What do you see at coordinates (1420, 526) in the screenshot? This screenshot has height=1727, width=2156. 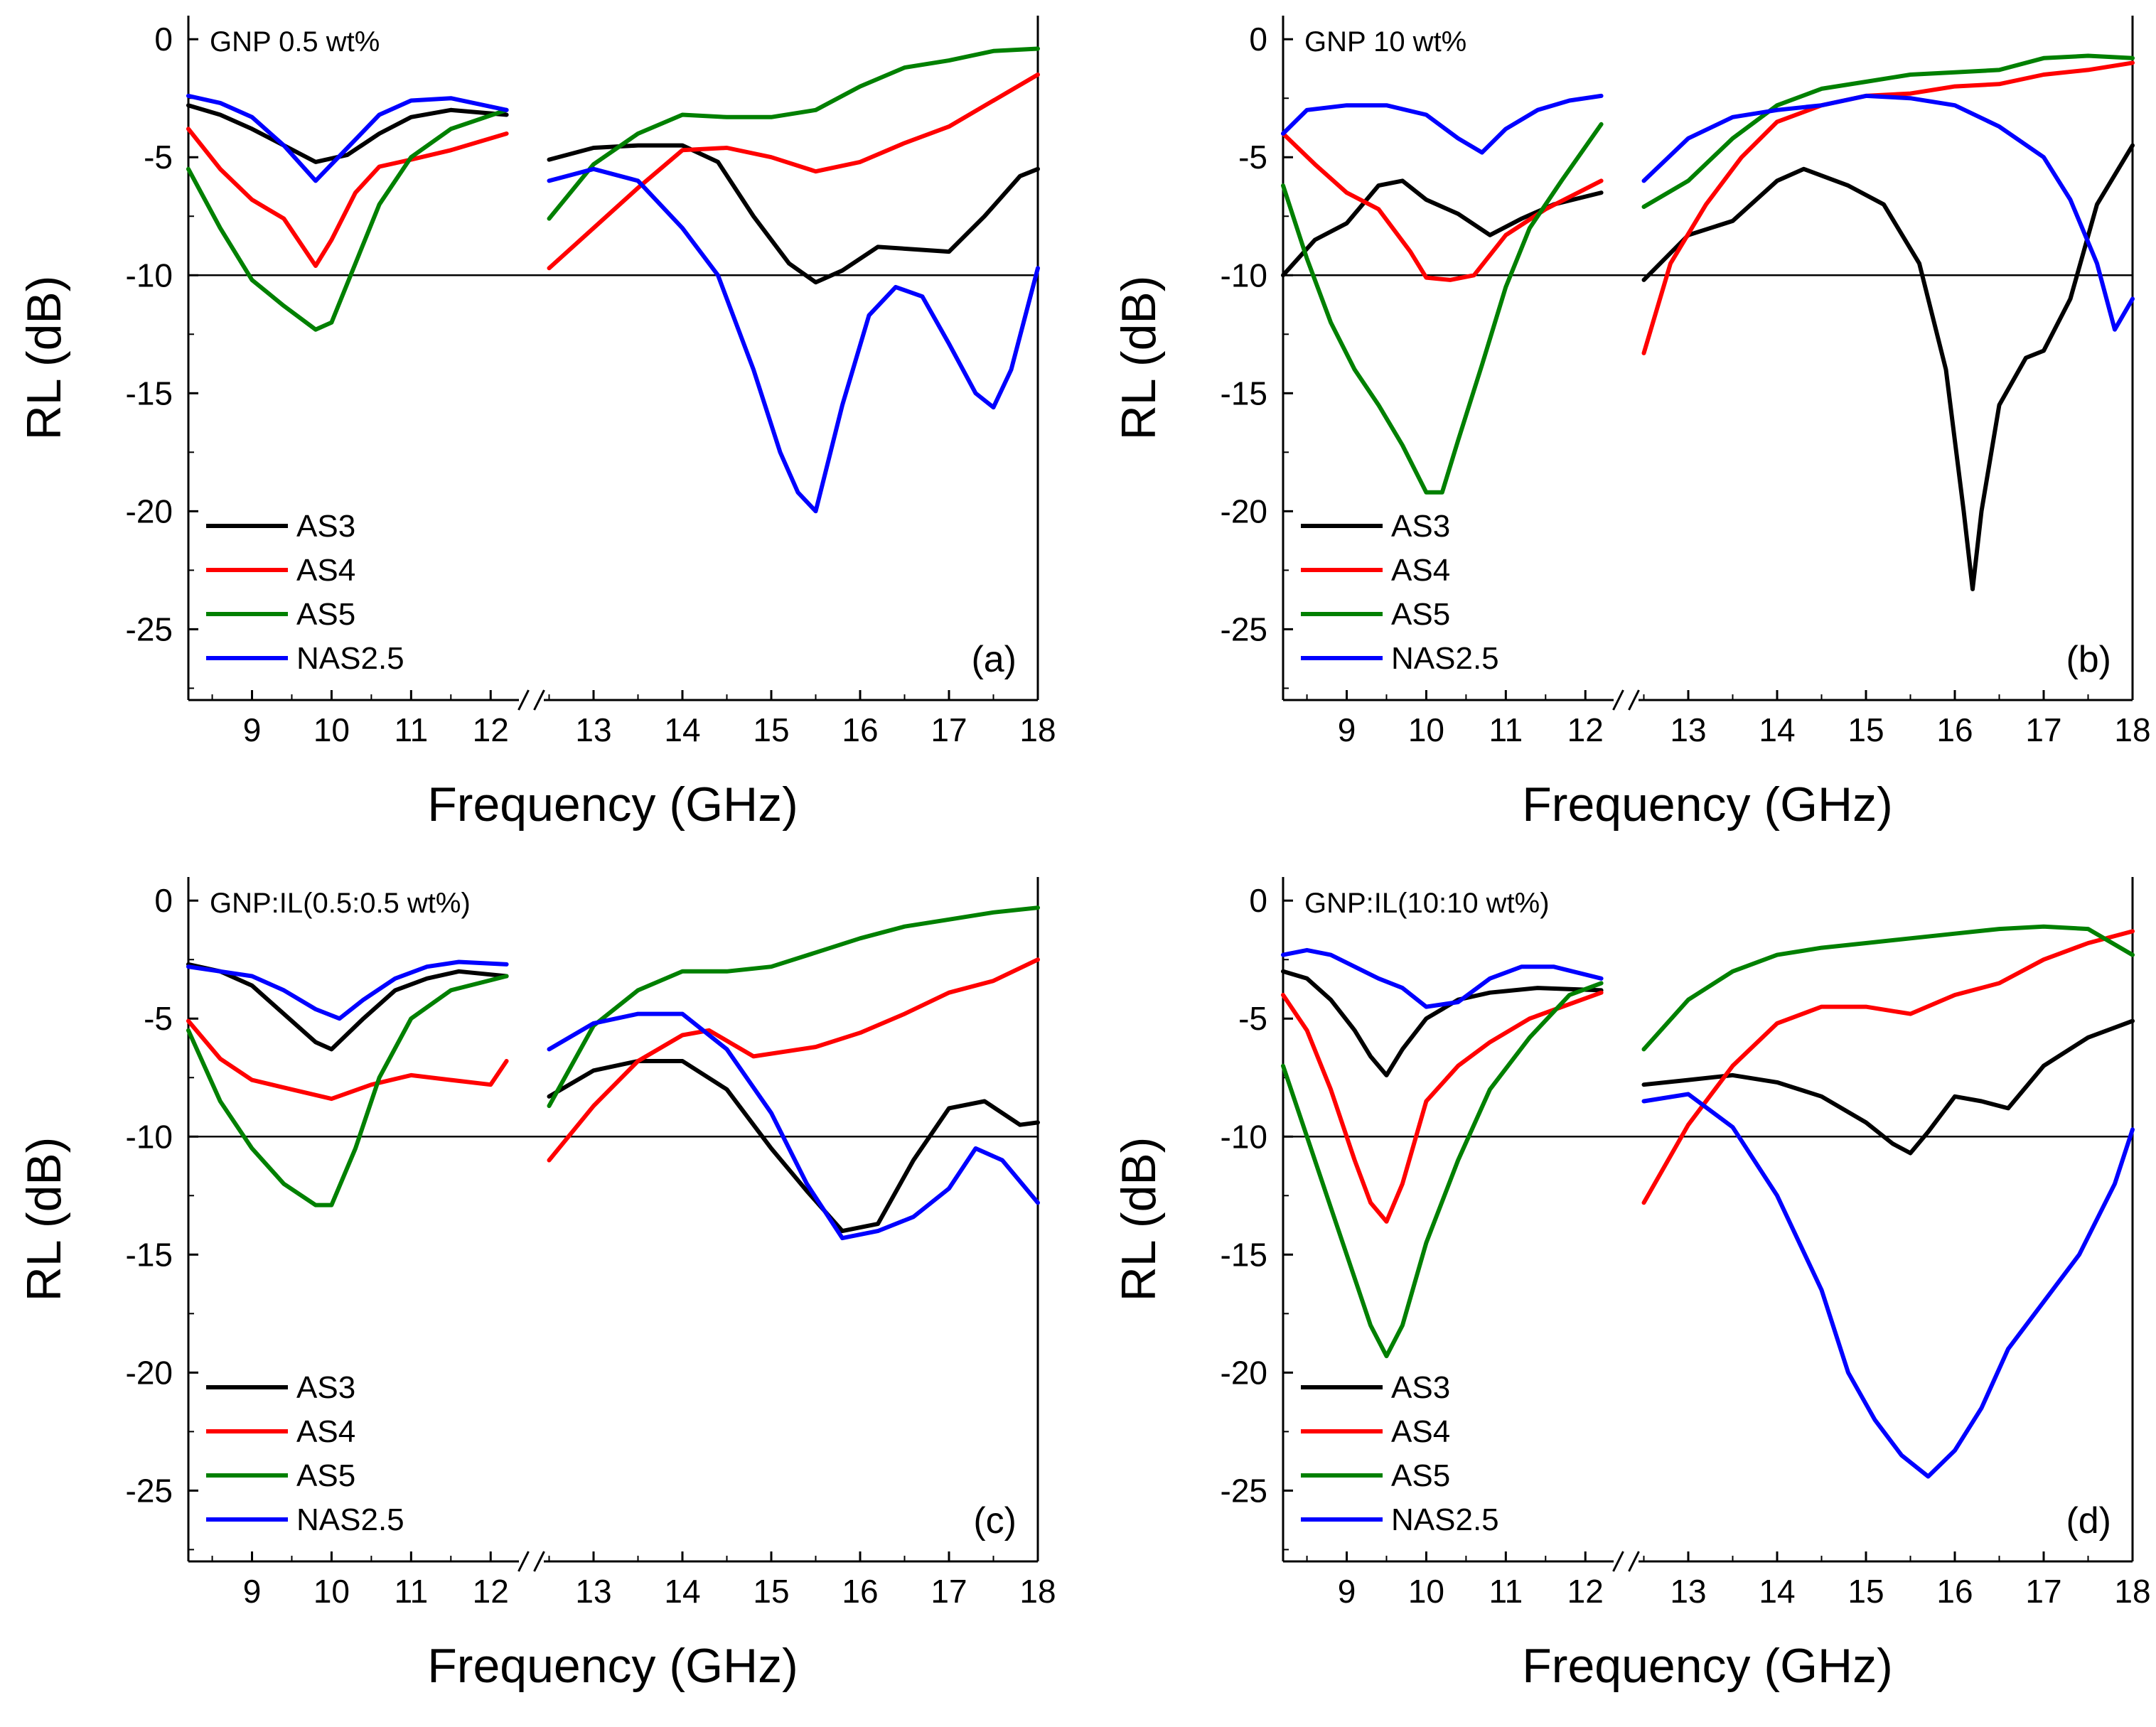 I see `legend-label: AS3` at bounding box center [1420, 526].